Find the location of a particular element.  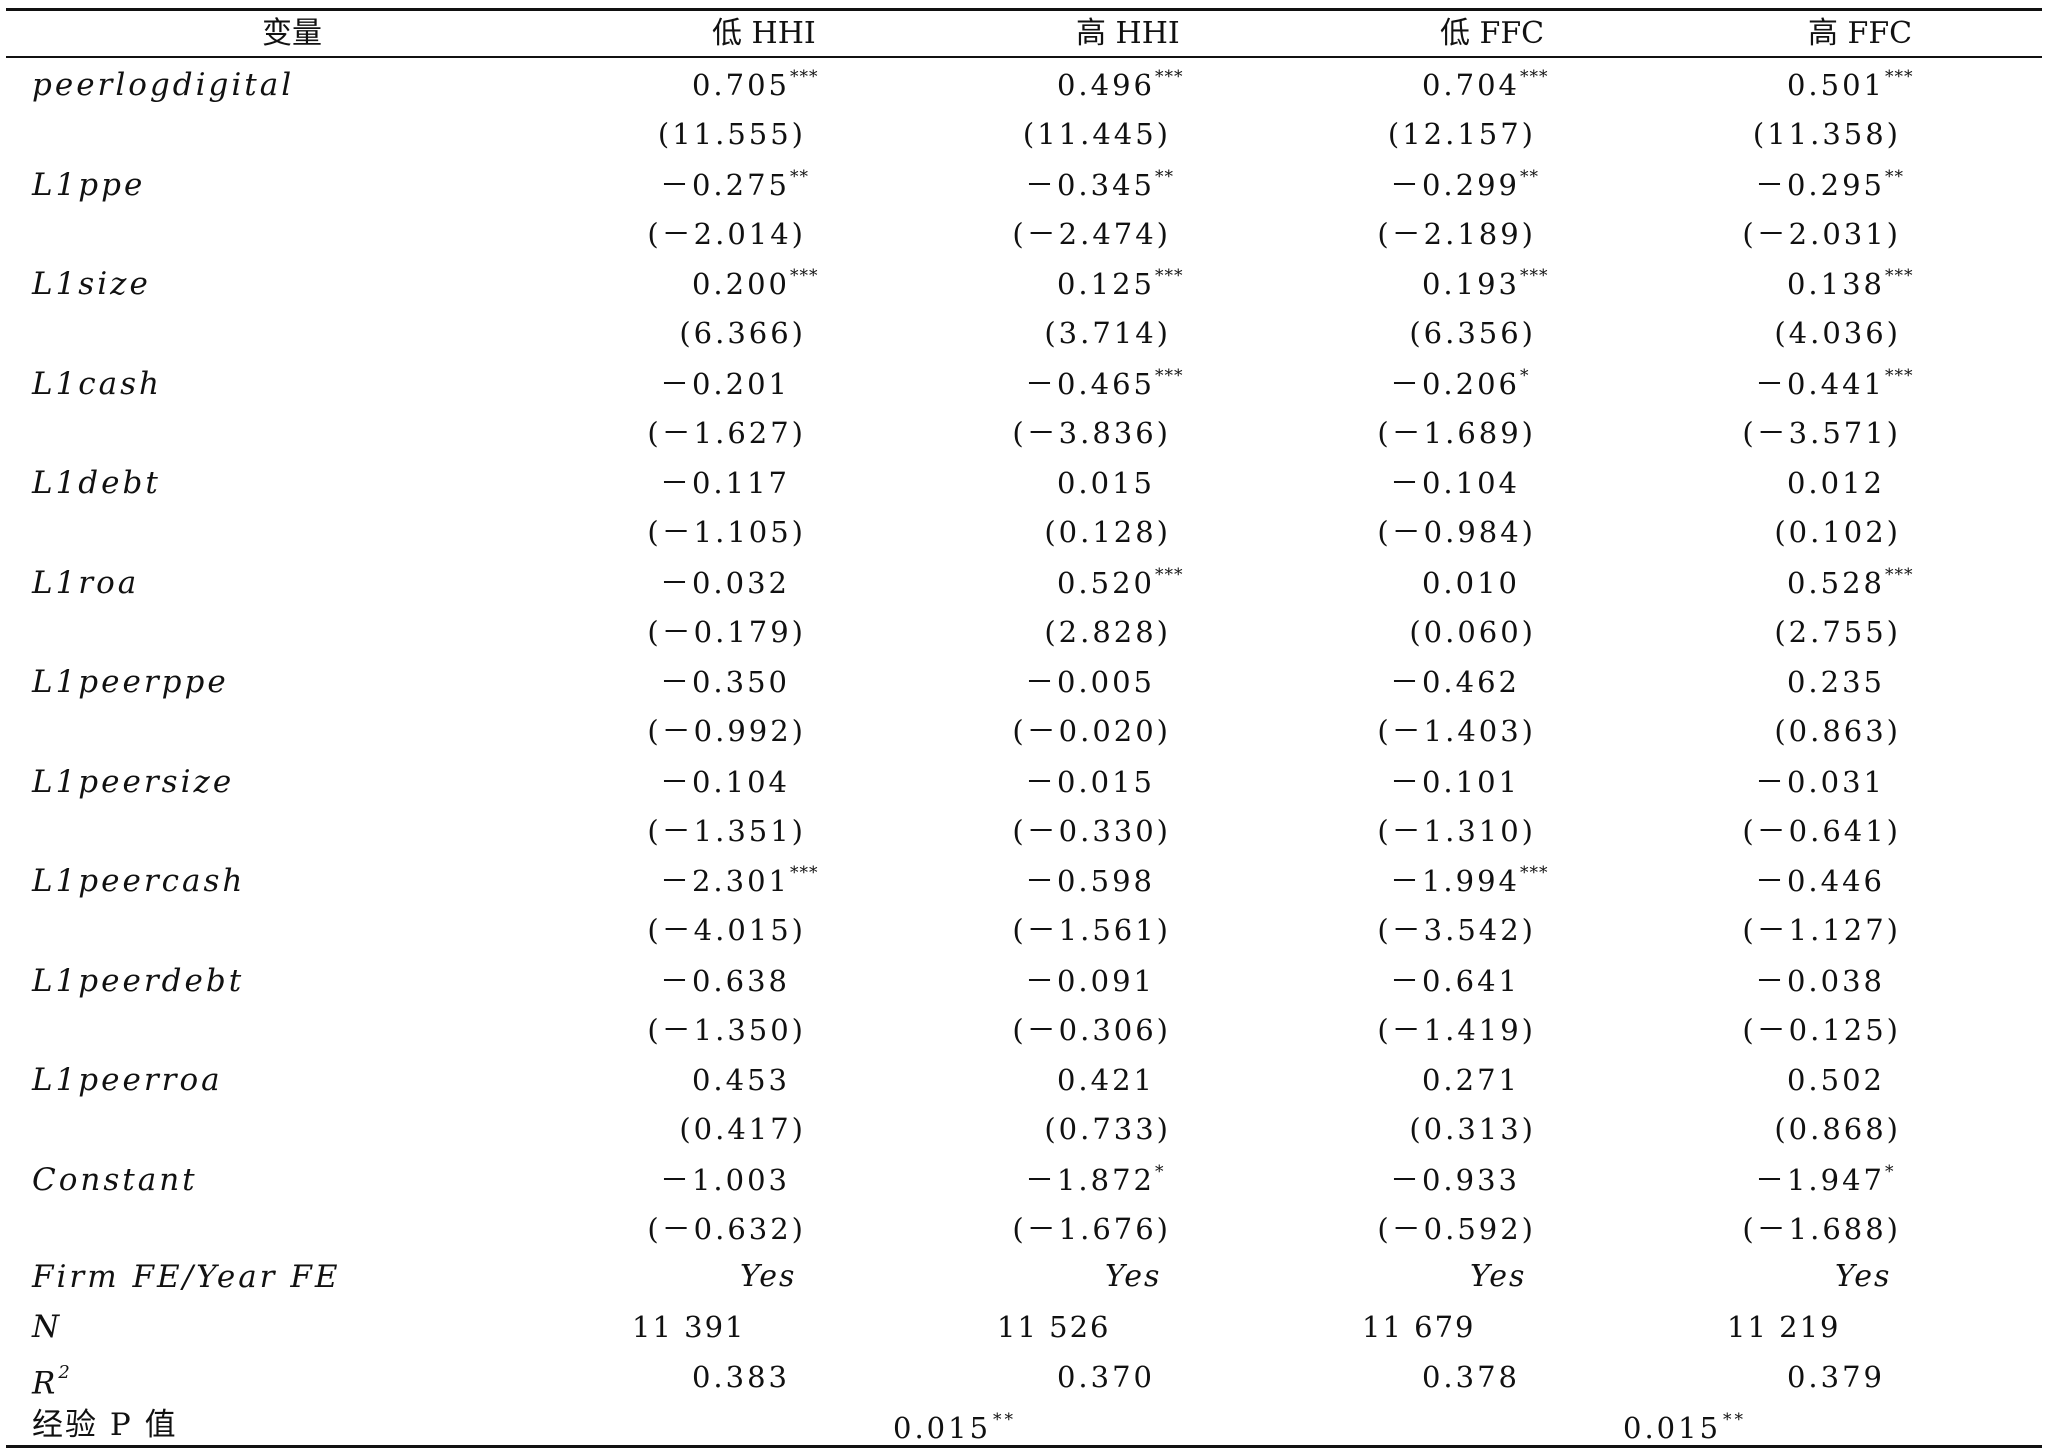

coefficient-cell: 0.235 is located at coordinates (1788, 682).